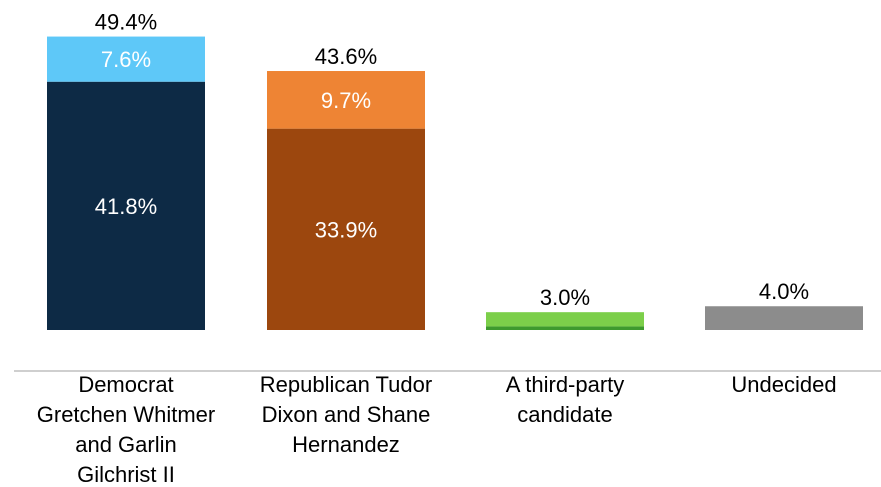 The height and width of the screenshot is (487, 881). I want to click on bar-2-total-label: 3.0%, so click(565, 297).